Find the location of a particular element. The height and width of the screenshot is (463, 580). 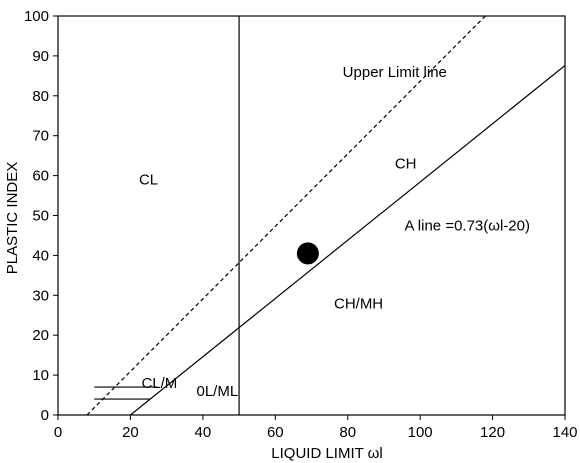

x-tick-label: 40 is located at coordinates (203, 432).